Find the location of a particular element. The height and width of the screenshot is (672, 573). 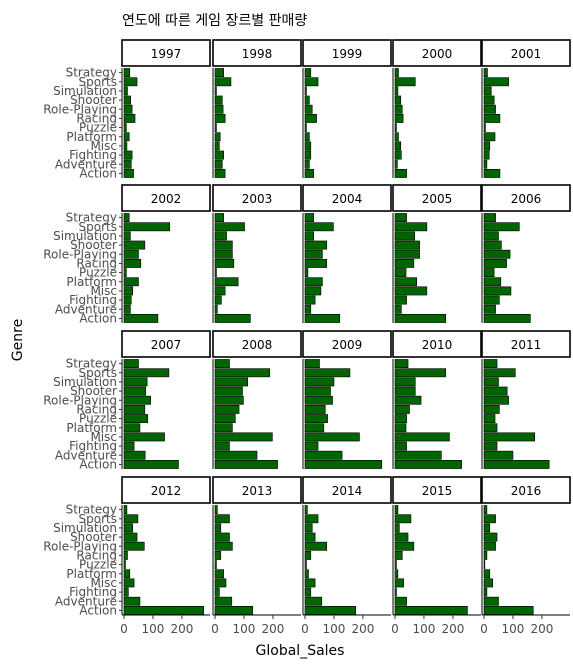

y-tick-label: Shooter is located at coordinates (93, 245).